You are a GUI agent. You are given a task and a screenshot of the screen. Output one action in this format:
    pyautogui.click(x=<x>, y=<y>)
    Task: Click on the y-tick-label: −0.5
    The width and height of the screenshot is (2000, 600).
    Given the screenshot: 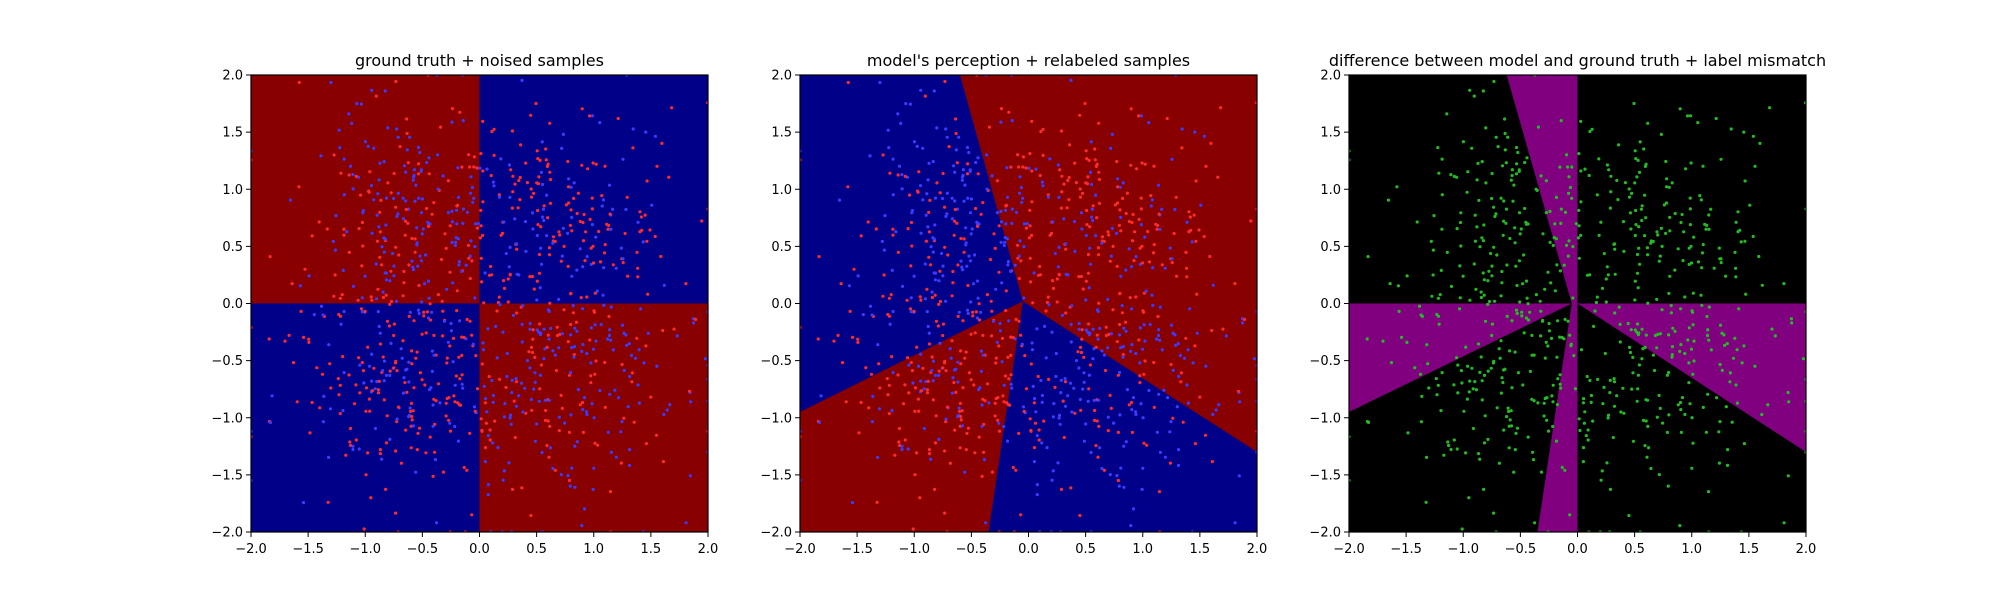 What is the action you would take?
    pyautogui.click(x=227, y=361)
    